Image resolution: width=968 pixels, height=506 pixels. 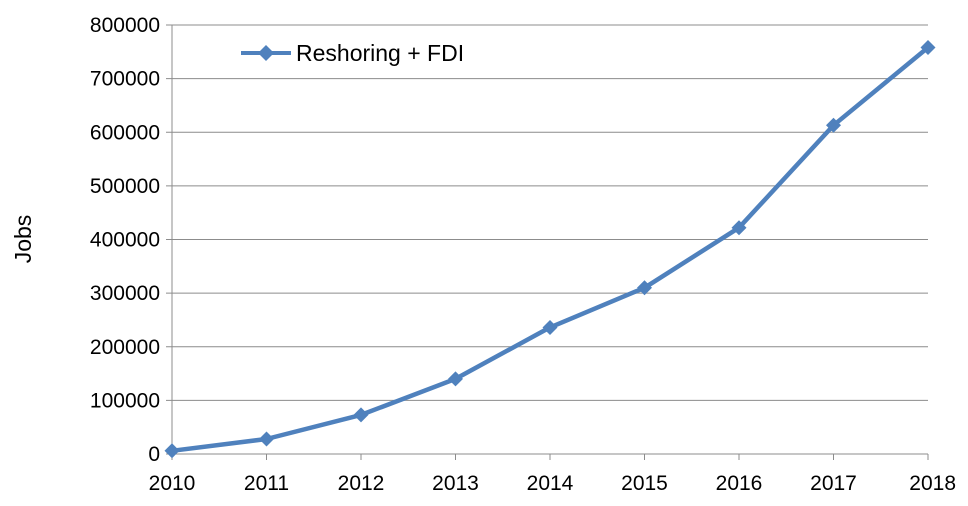 What do you see at coordinates (125, 186) in the screenshot?
I see `y-tick-label: 500000` at bounding box center [125, 186].